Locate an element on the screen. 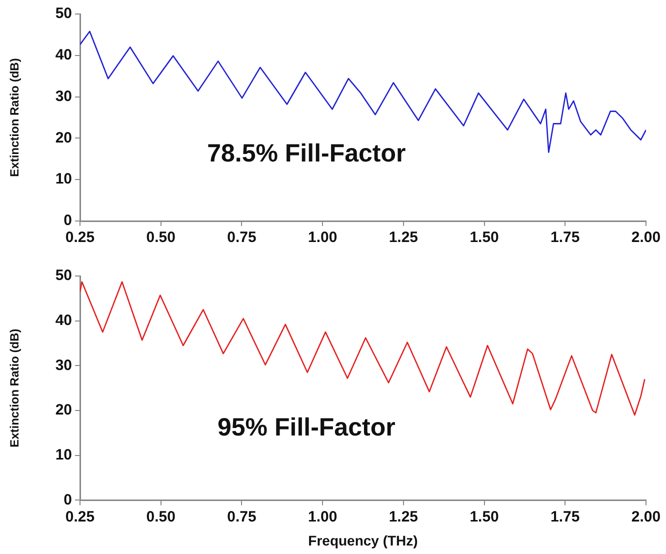 Image resolution: width=666 pixels, height=554 pixels. annotation: 78.5% Fill-Factor is located at coordinates (306, 154).